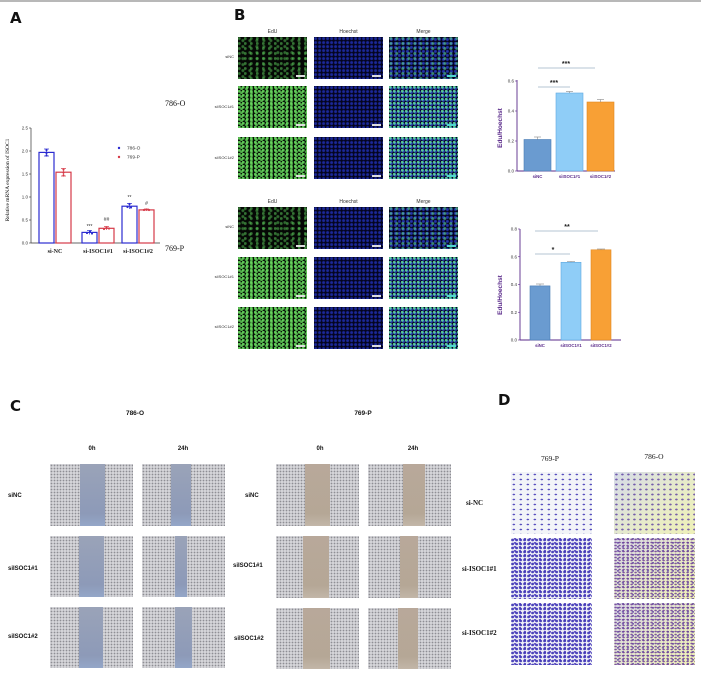 The image size is (701, 680). What do you see at coordinates (537, 155) in the screenshot?
I see `bar-786o-edu-sinc` at bounding box center [537, 155].